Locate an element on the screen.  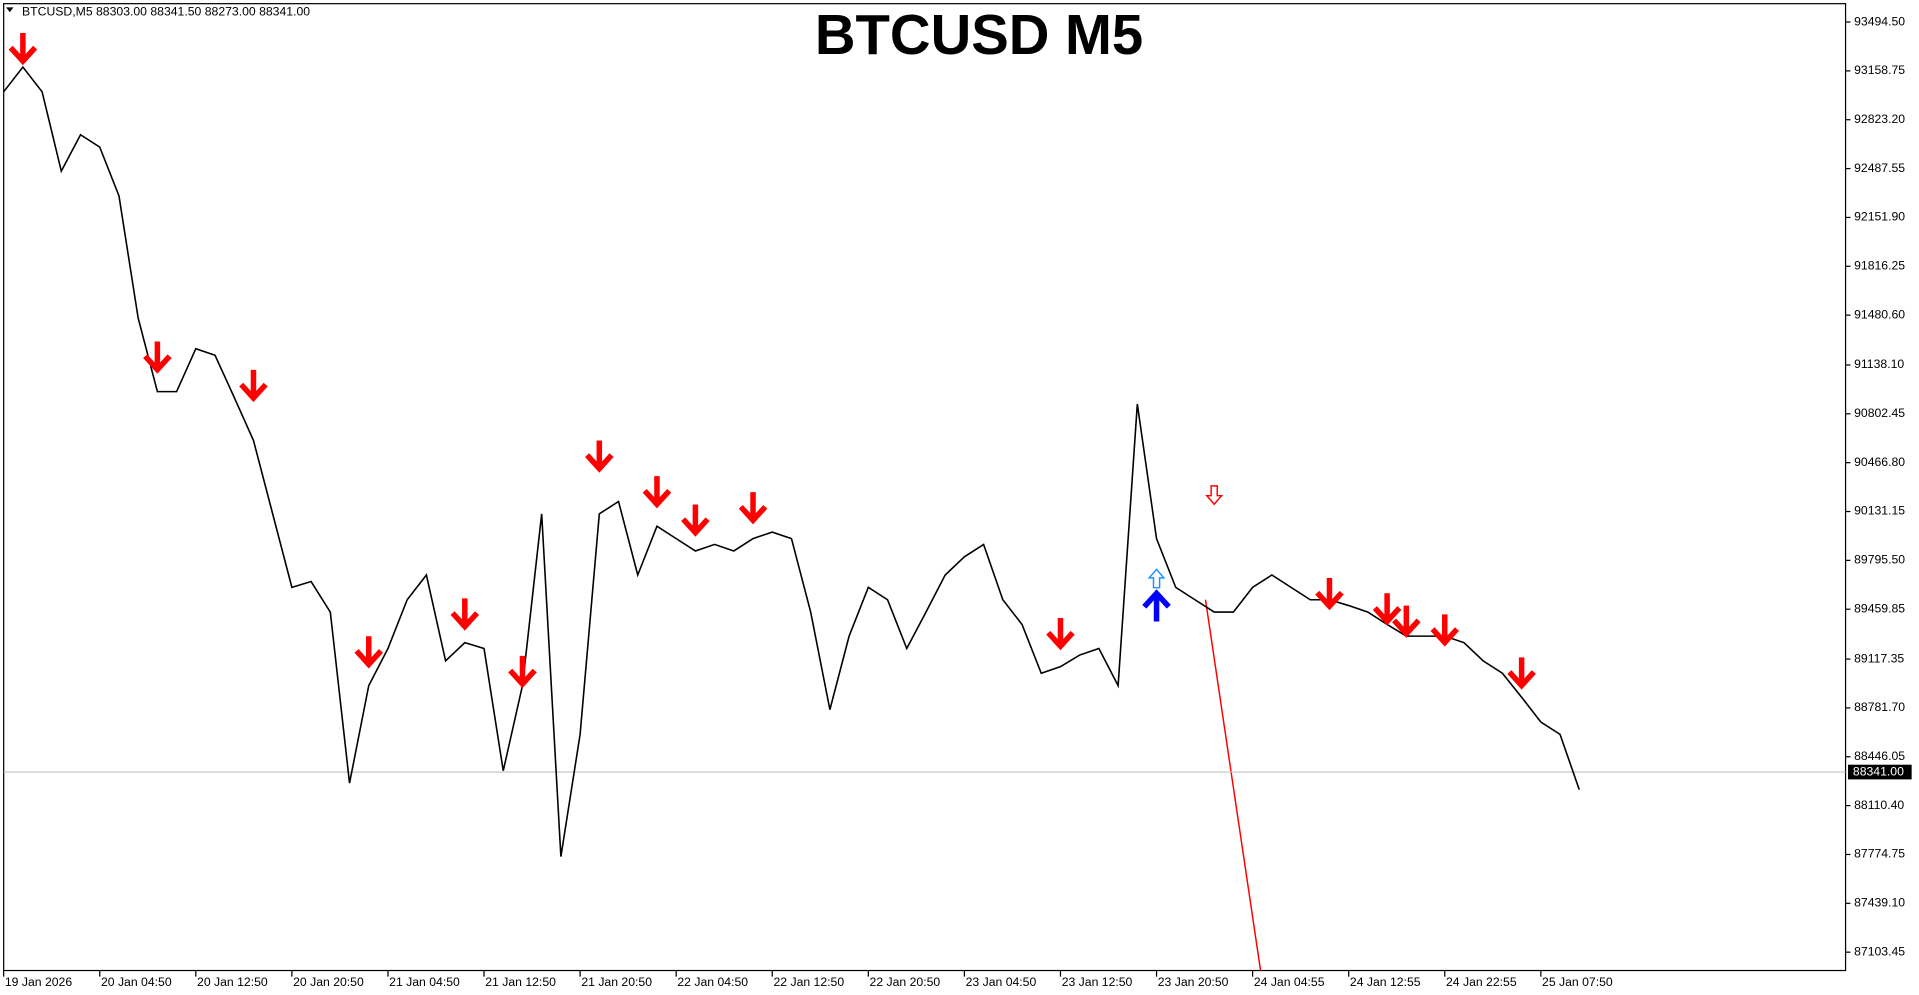
y-tick-label: 92151.90 is located at coordinates (1879, 217).